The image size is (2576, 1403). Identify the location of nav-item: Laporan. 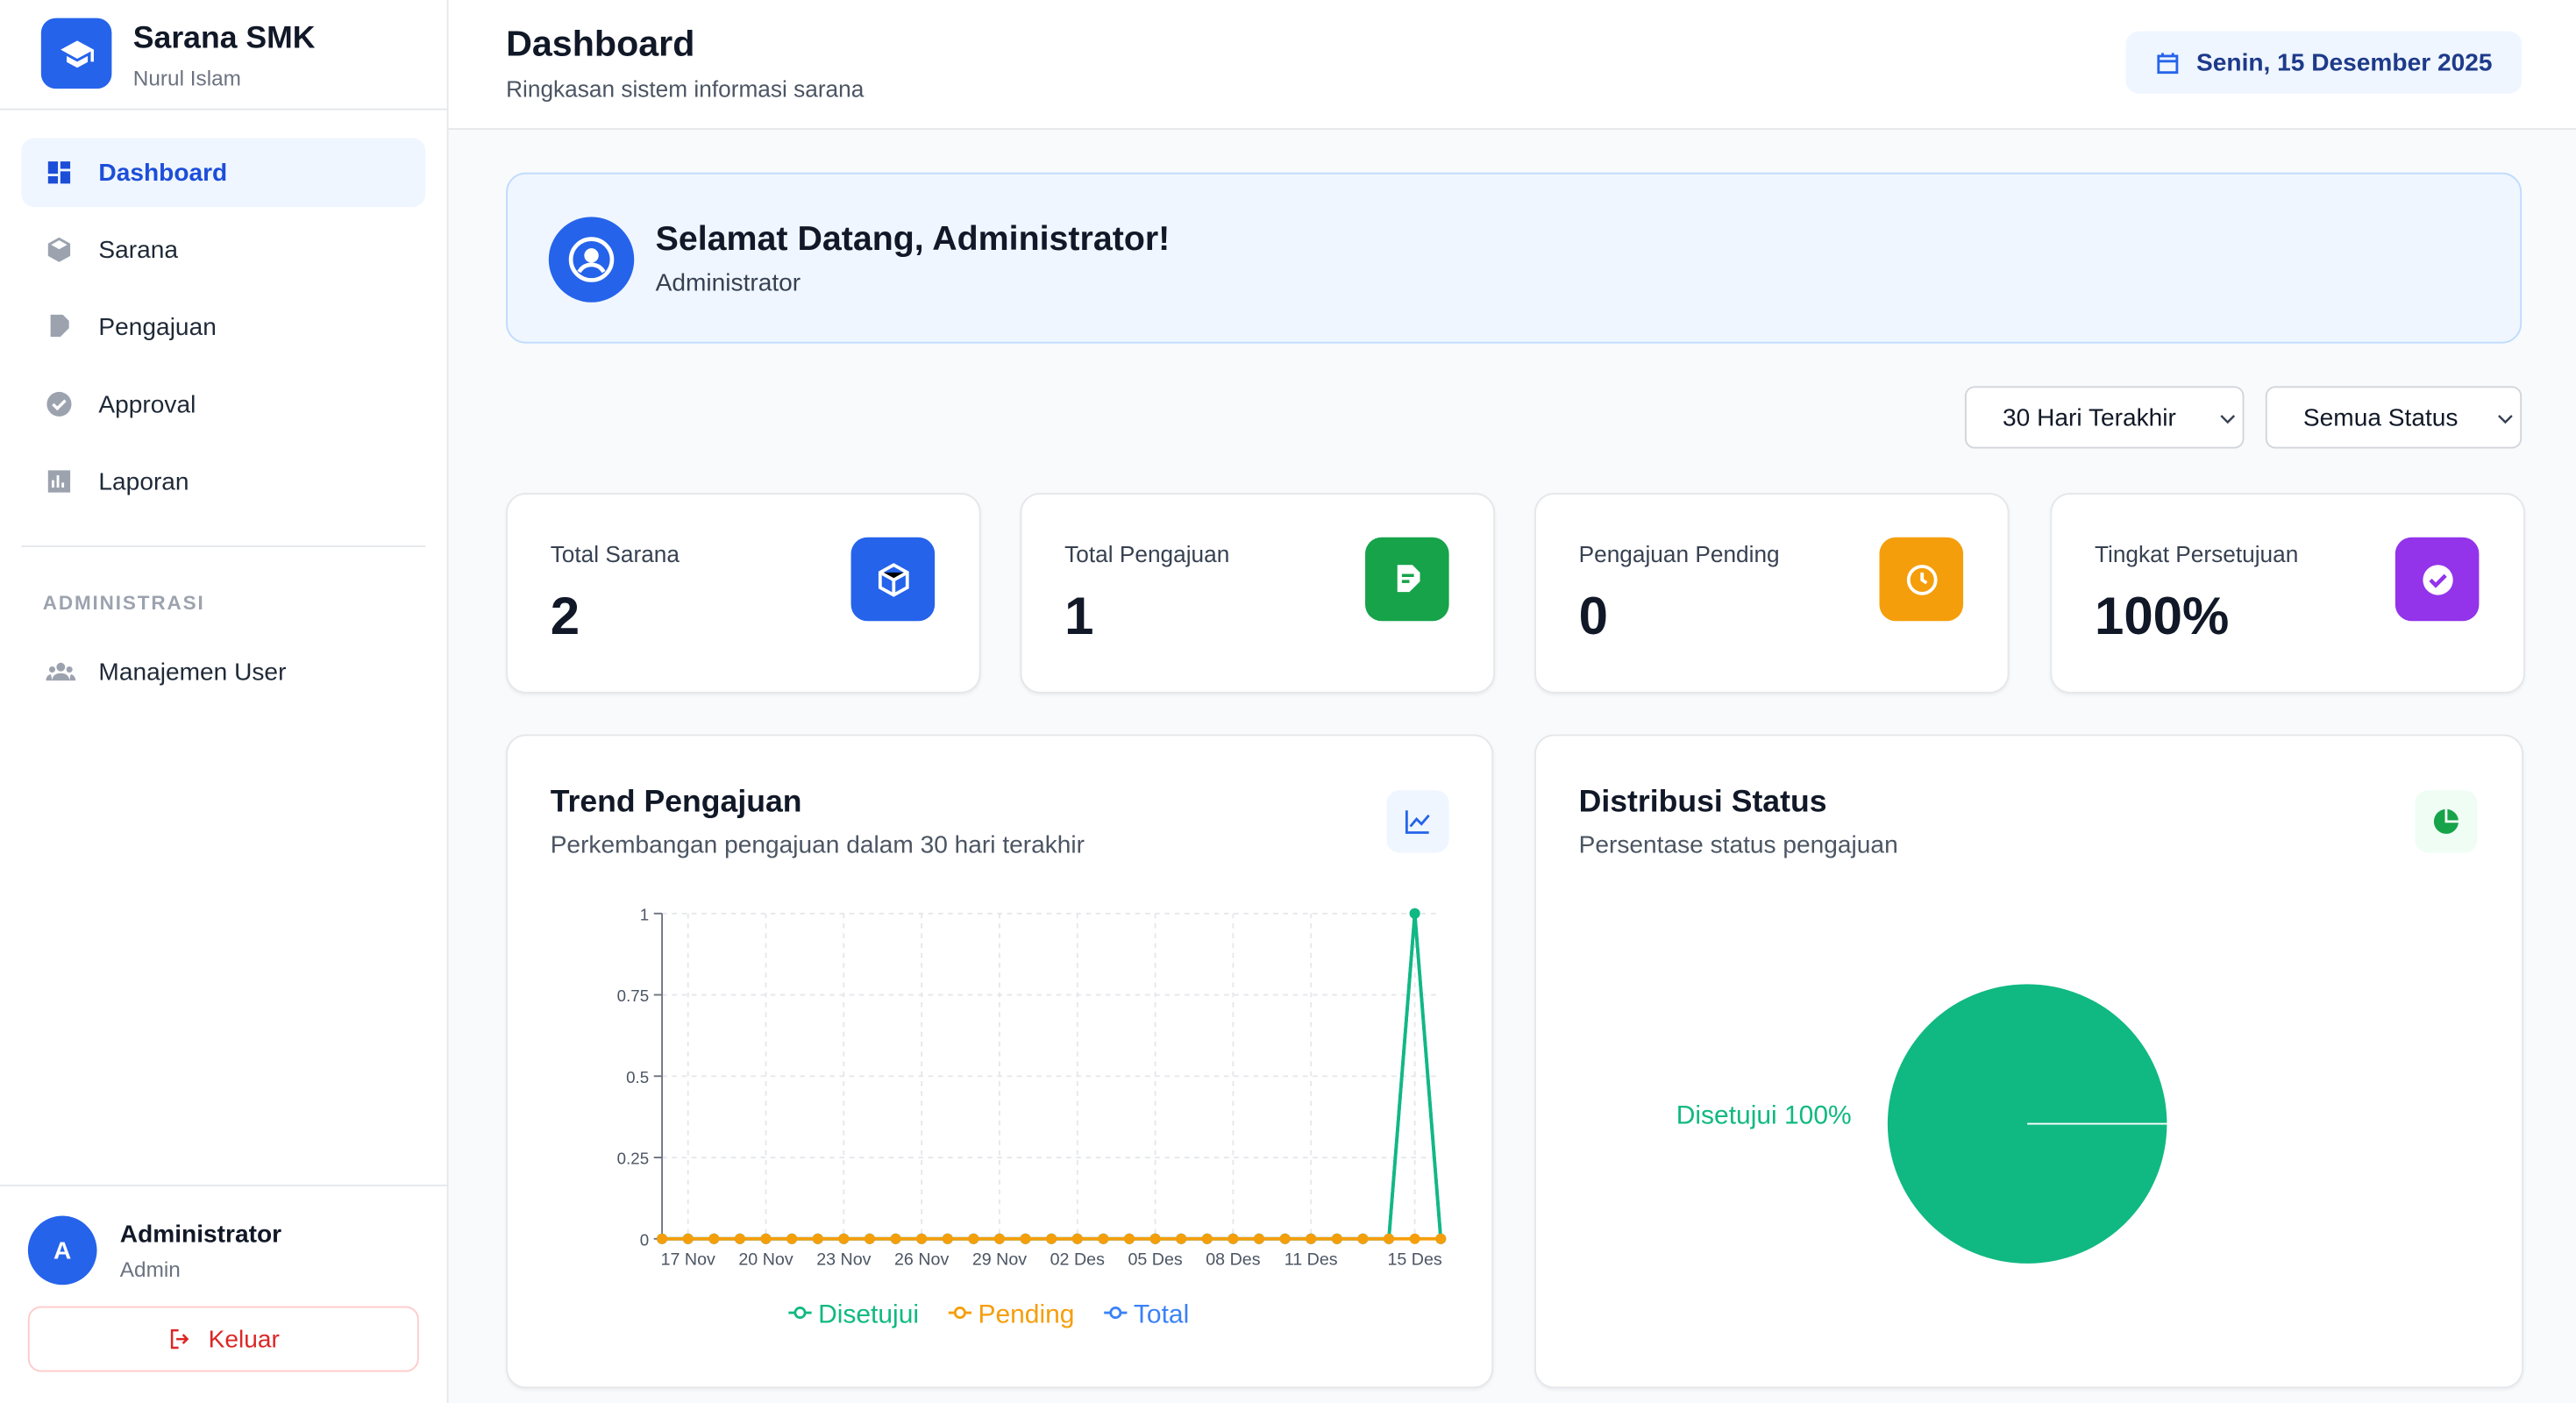
(223, 482).